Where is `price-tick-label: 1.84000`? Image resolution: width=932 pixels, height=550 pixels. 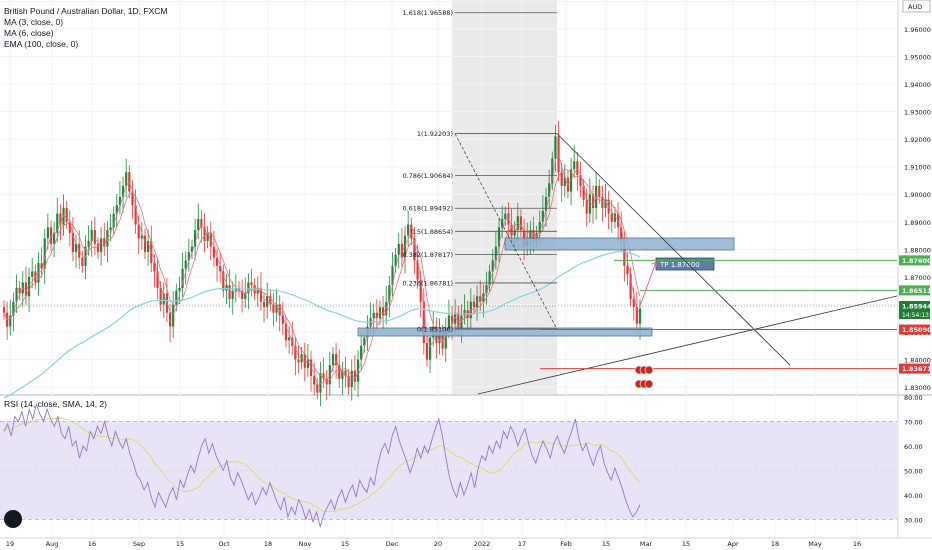 price-tick-label: 1.84000 is located at coordinates (917, 361).